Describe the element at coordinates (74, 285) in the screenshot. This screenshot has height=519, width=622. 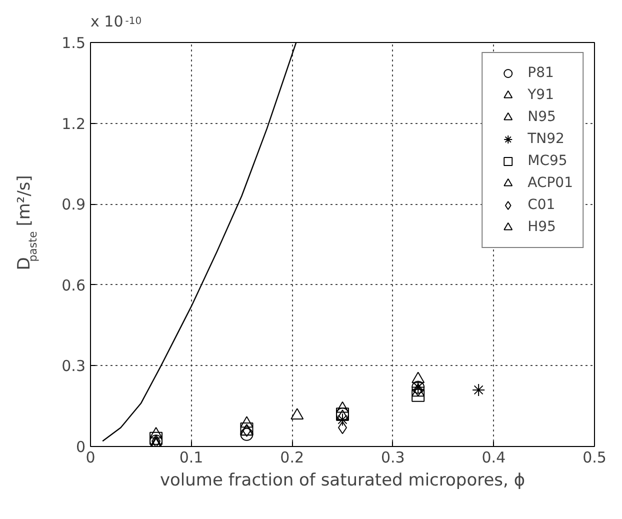
I see `y-tick-label: 0.6` at that location.